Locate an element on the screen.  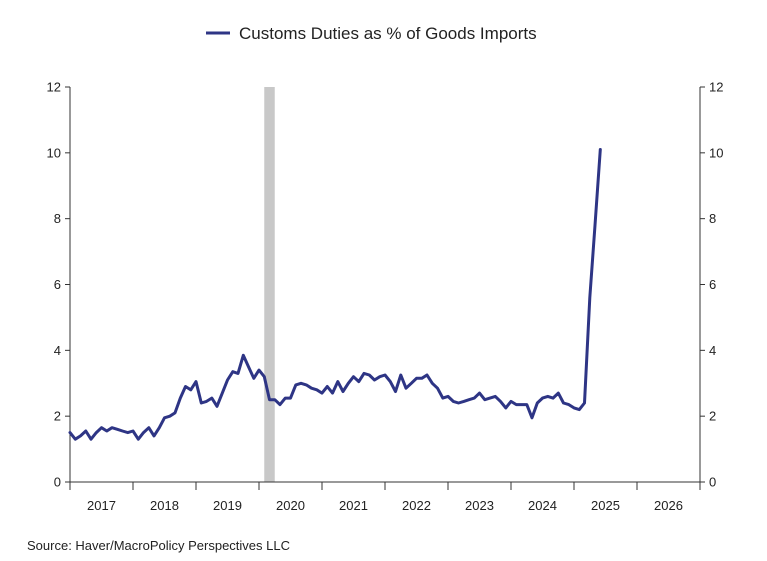
y-tick-label-right: 8 is located at coordinates (712, 218).